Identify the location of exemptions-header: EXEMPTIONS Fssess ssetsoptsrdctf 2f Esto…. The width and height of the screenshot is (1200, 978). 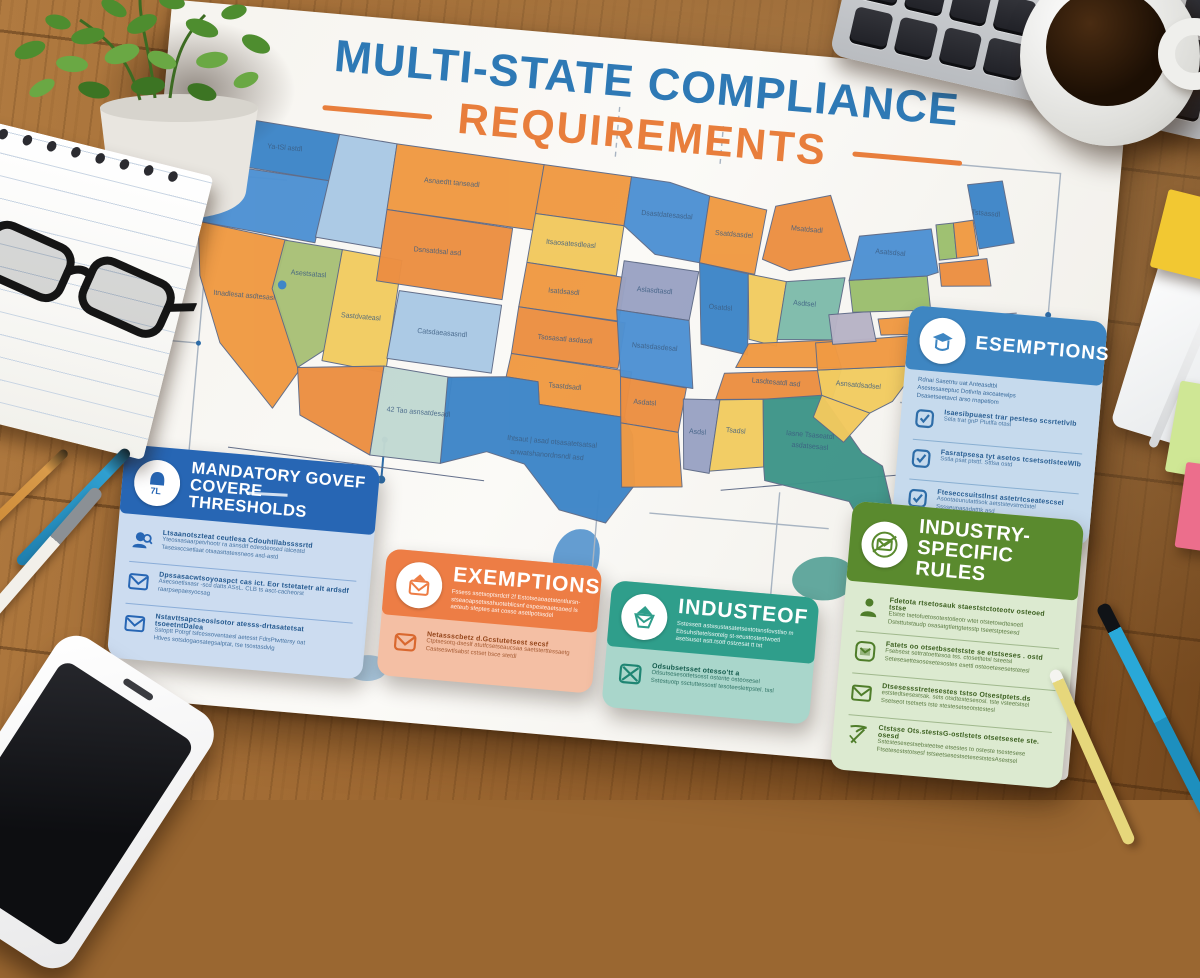
(492, 591).